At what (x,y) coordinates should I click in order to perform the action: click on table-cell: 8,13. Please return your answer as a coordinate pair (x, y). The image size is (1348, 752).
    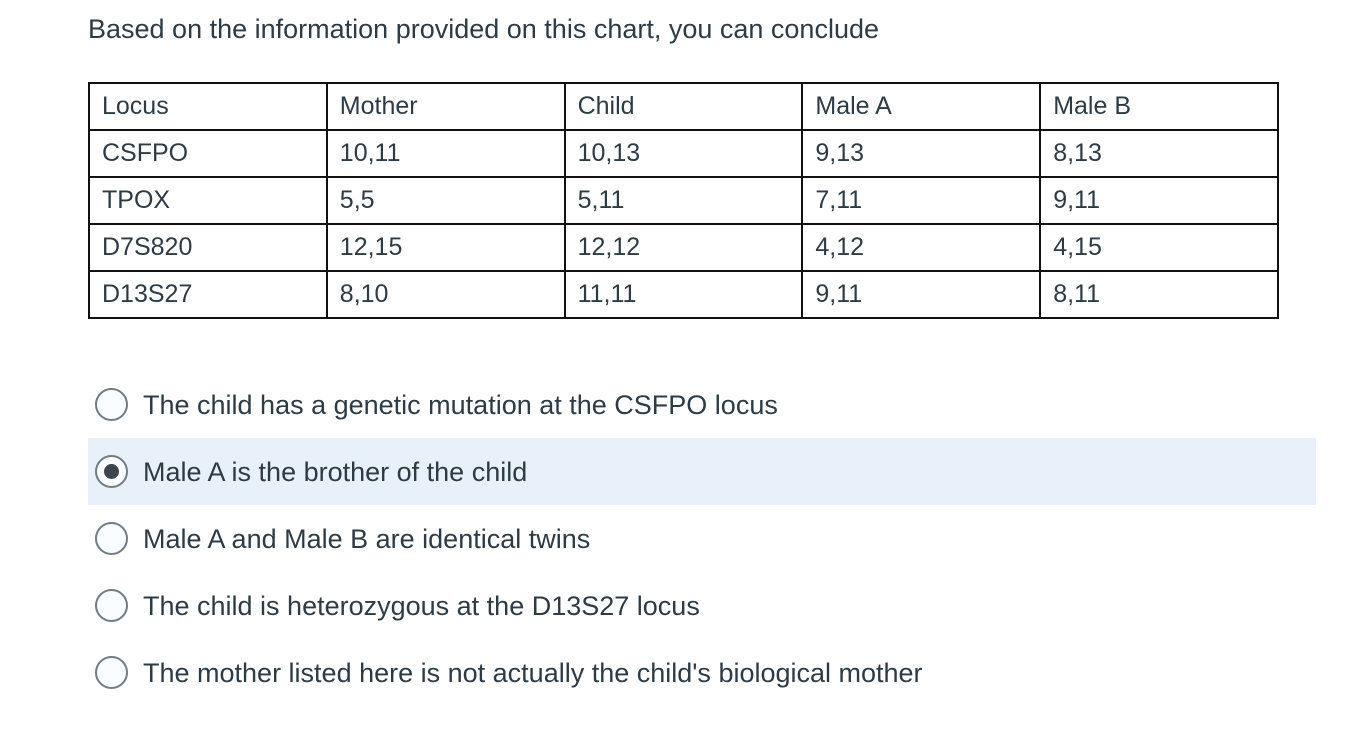
    Looking at the image, I should click on (1159, 153).